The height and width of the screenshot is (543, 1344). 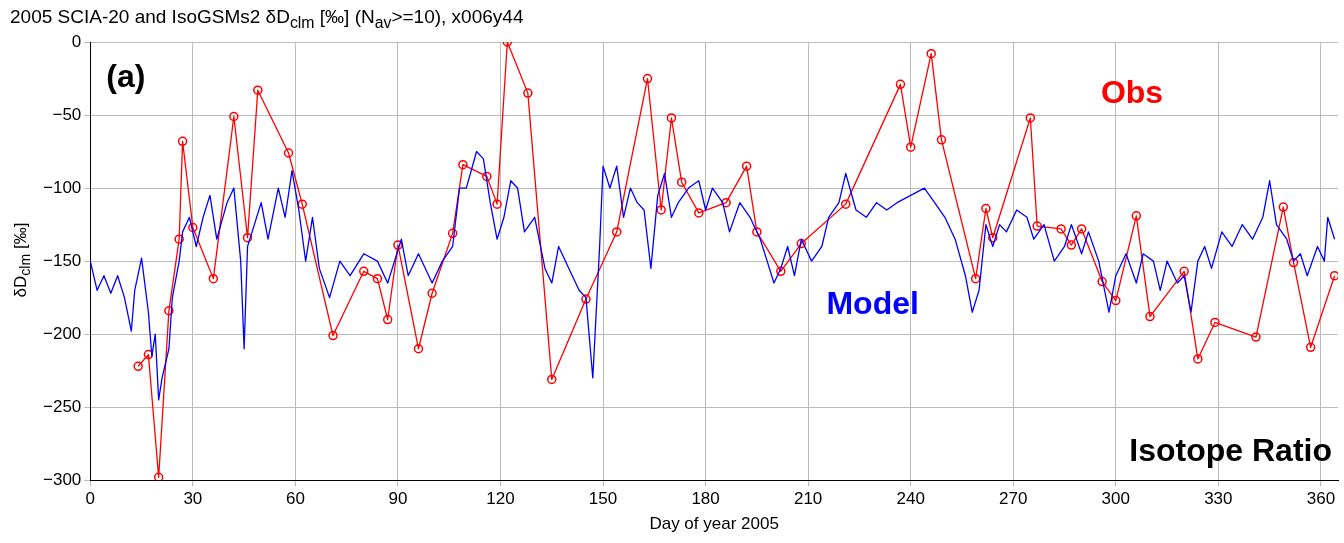 I want to click on x-tick-label: 180, so click(x=705, y=499).